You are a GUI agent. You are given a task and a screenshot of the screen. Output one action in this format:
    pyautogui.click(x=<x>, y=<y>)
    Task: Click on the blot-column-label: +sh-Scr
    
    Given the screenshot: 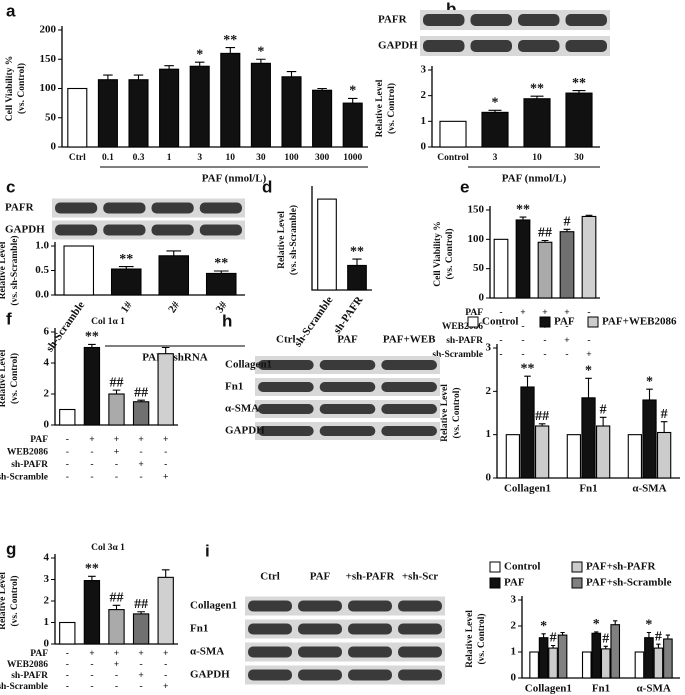 What is the action you would take?
    pyautogui.click(x=420, y=577)
    